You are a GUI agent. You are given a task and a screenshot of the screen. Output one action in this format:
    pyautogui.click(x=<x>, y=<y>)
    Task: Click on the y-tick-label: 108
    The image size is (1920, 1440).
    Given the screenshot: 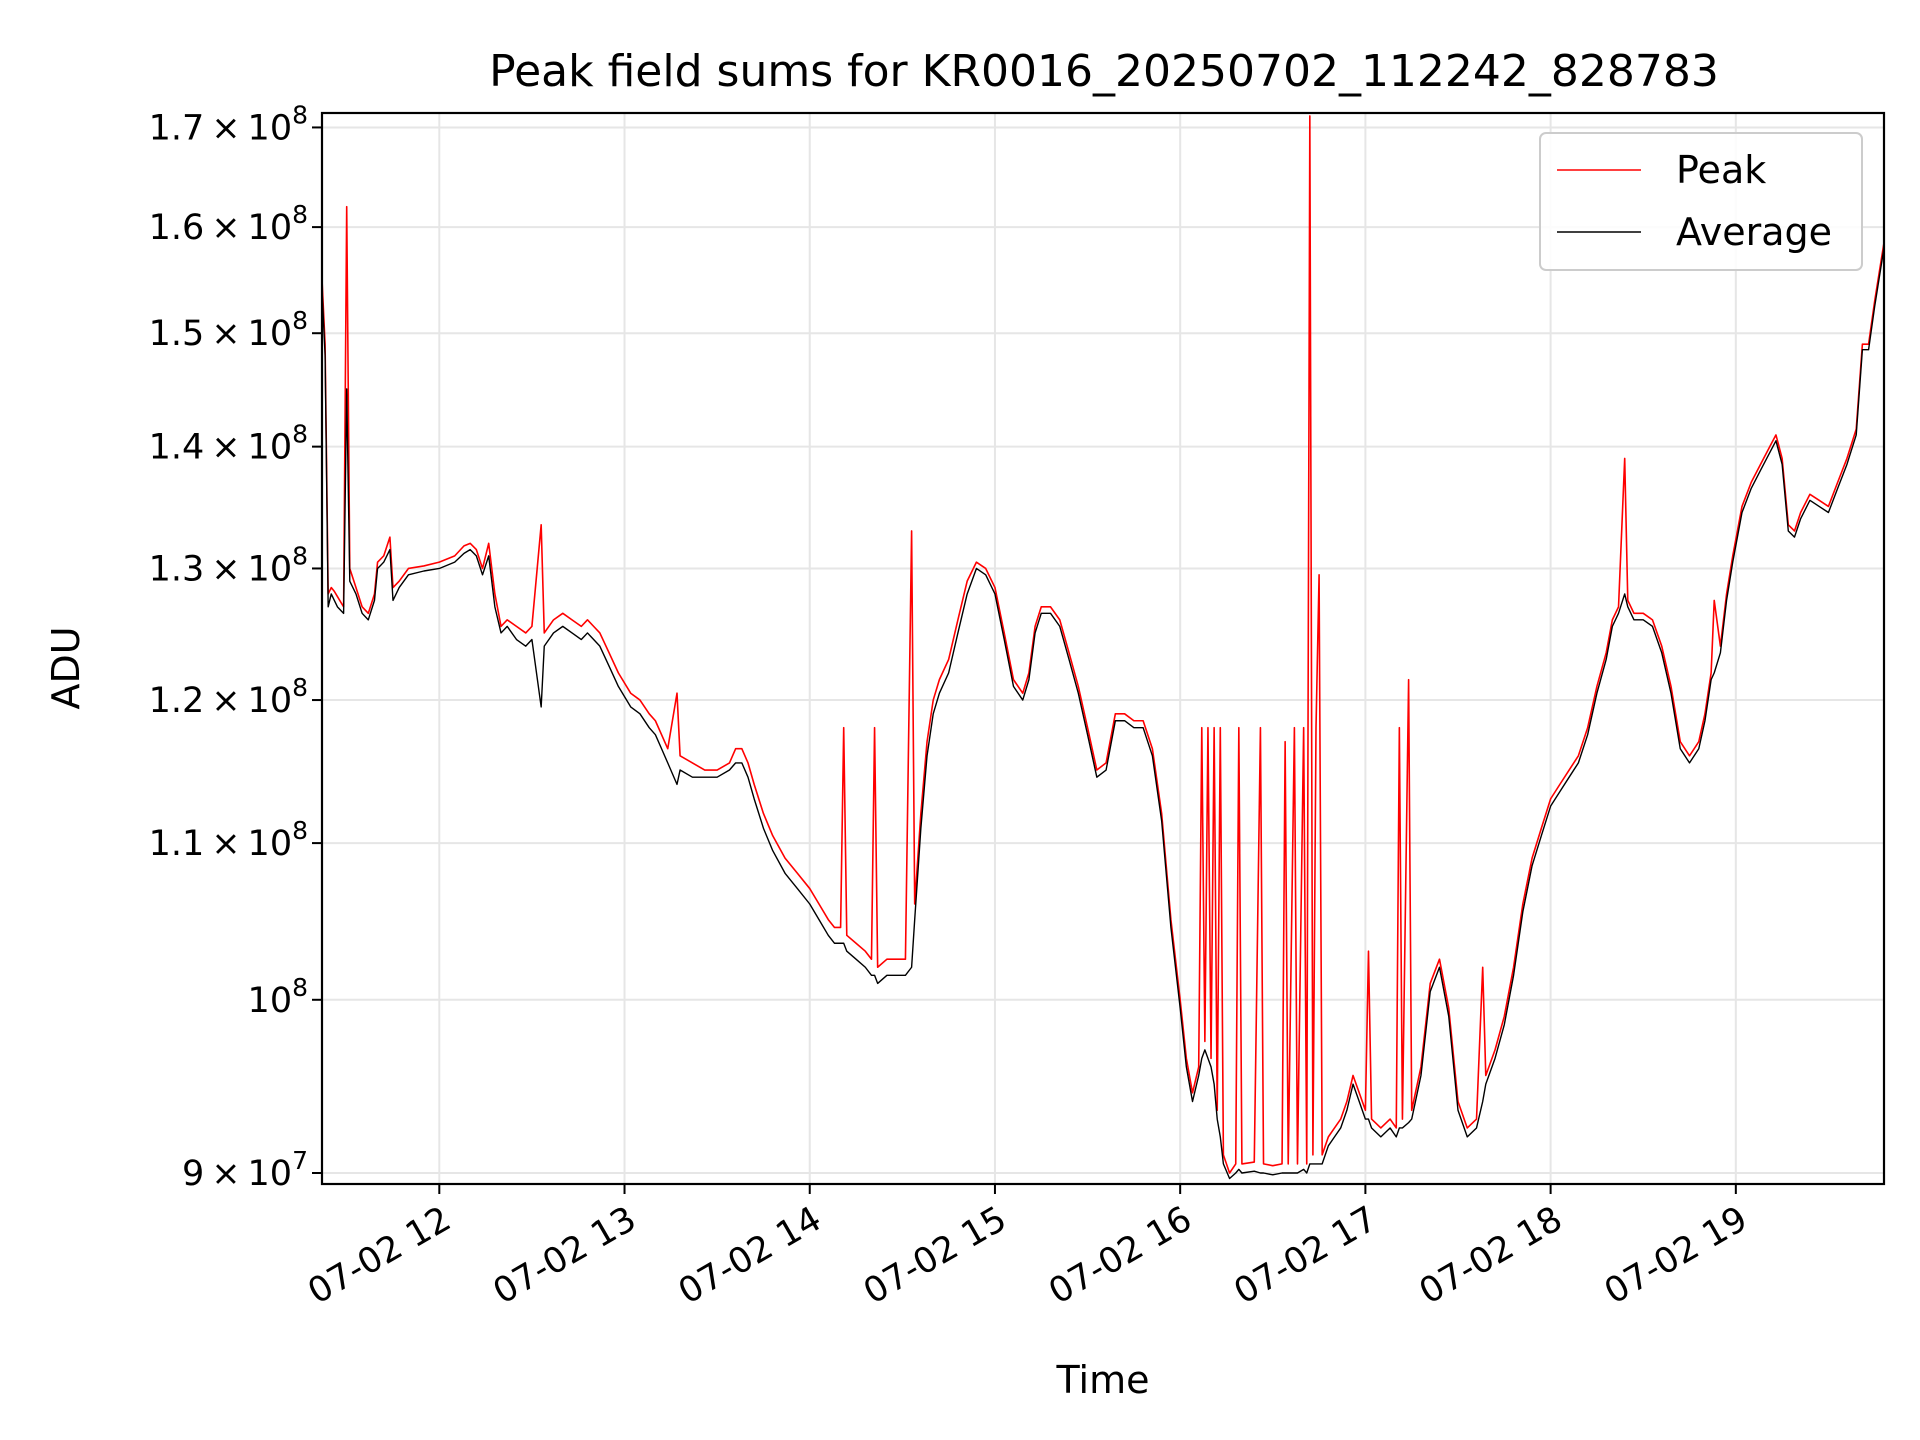 What is the action you would take?
    pyautogui.click(x=278, y=997)
    